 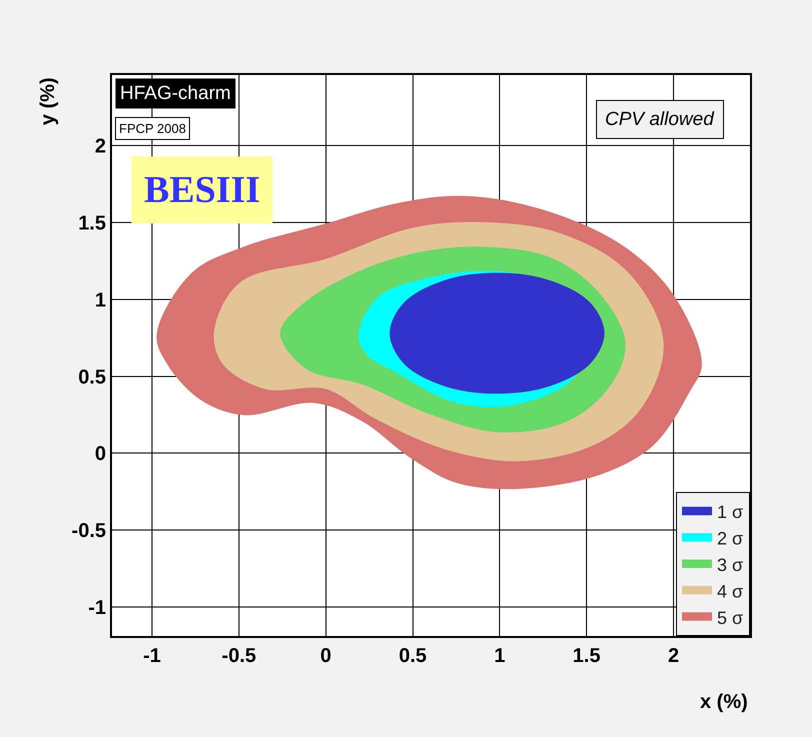 I want to click on y-tick-label: 1, so click(x=100, y=300).